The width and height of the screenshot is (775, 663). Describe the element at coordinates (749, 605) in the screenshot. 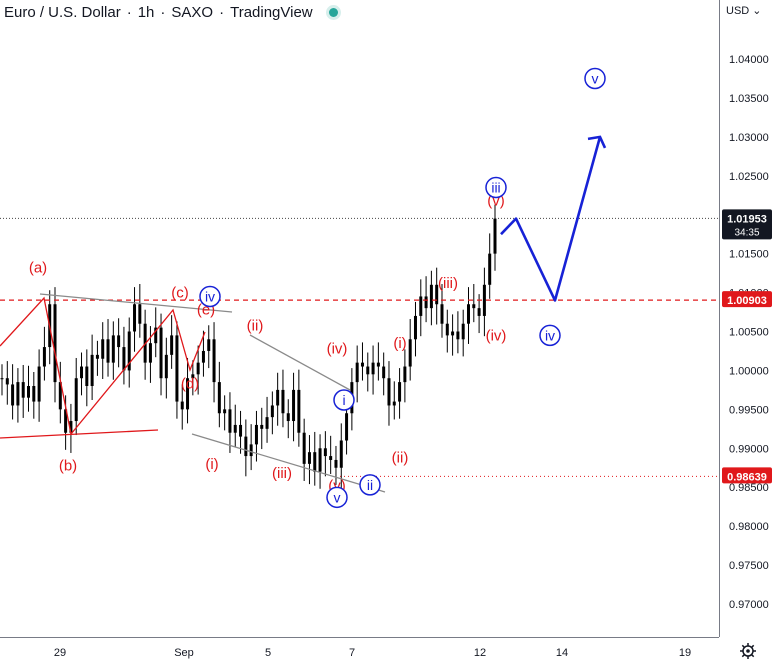

I see `price-tick-label: 0.97000` at that location.